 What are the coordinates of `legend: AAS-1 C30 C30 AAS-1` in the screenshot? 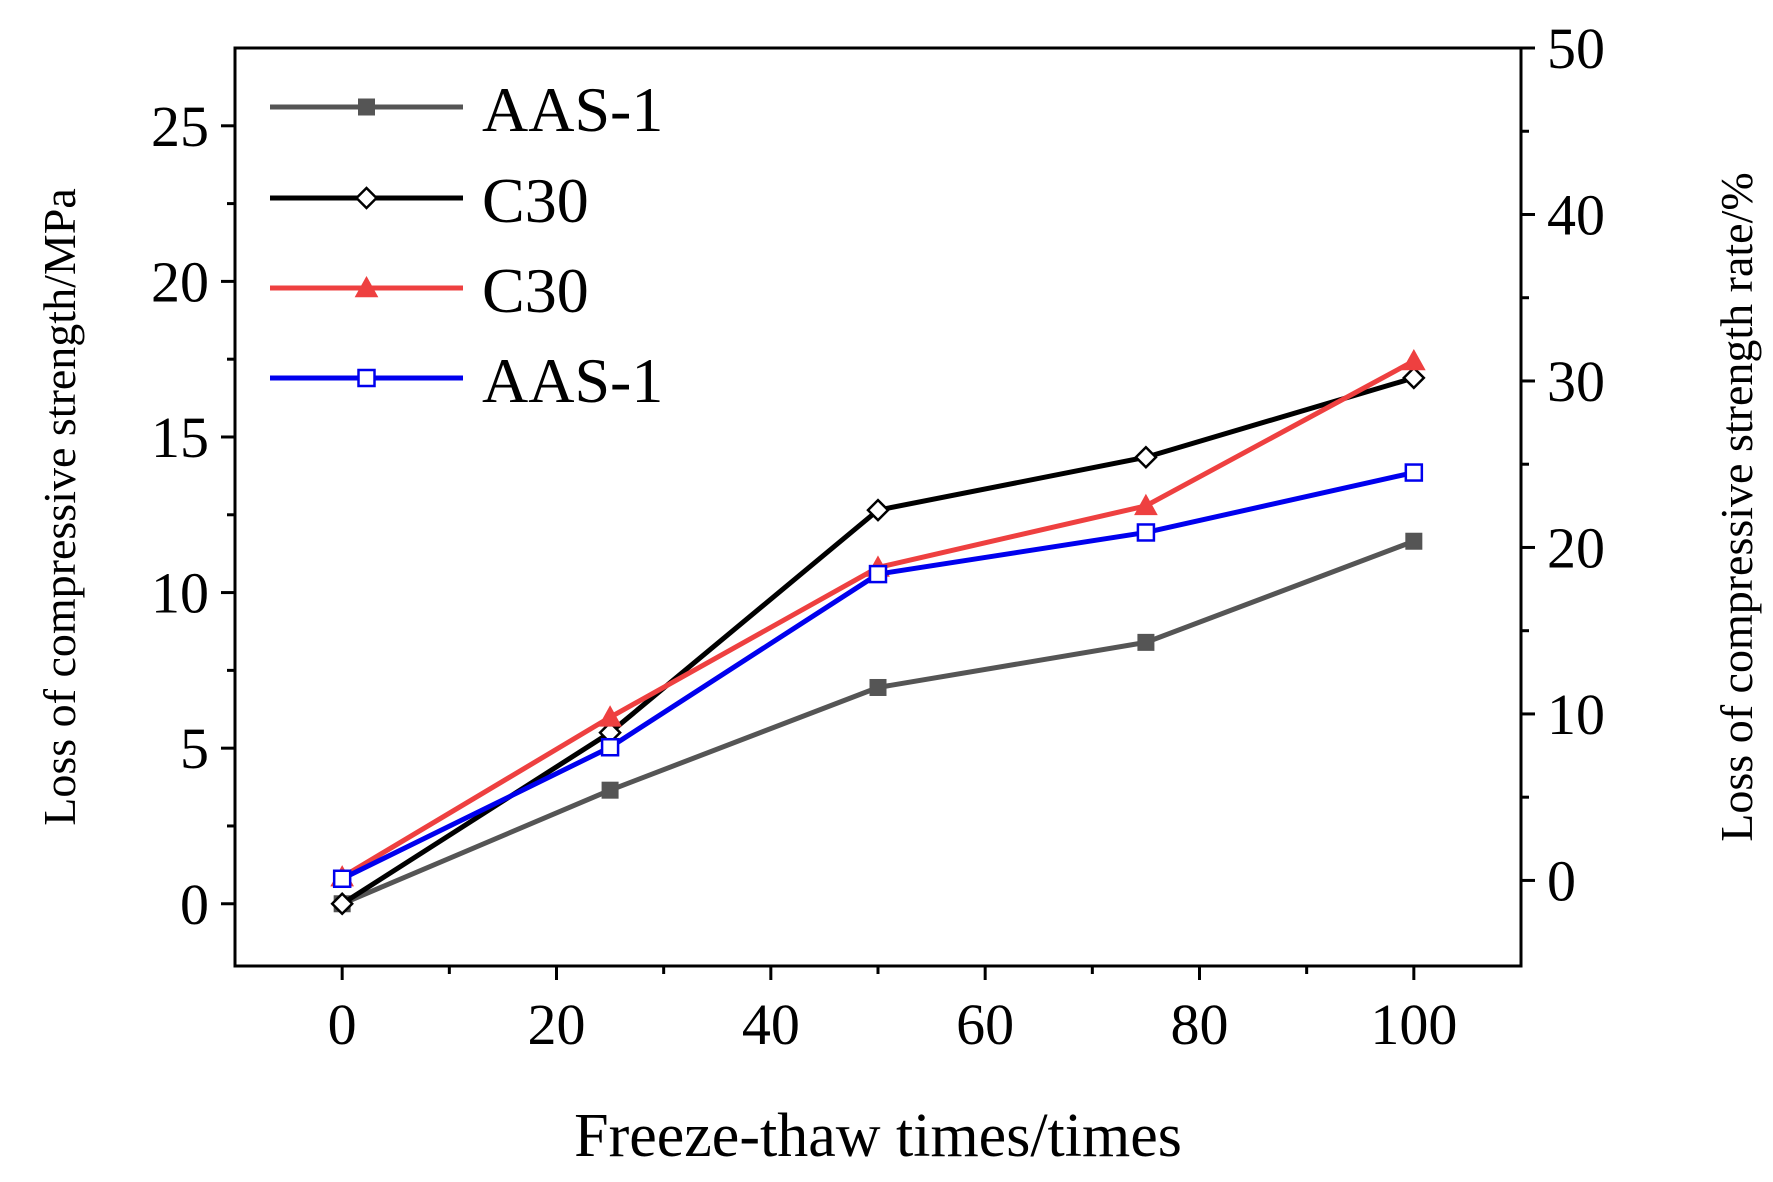 It's located at (466, 245).